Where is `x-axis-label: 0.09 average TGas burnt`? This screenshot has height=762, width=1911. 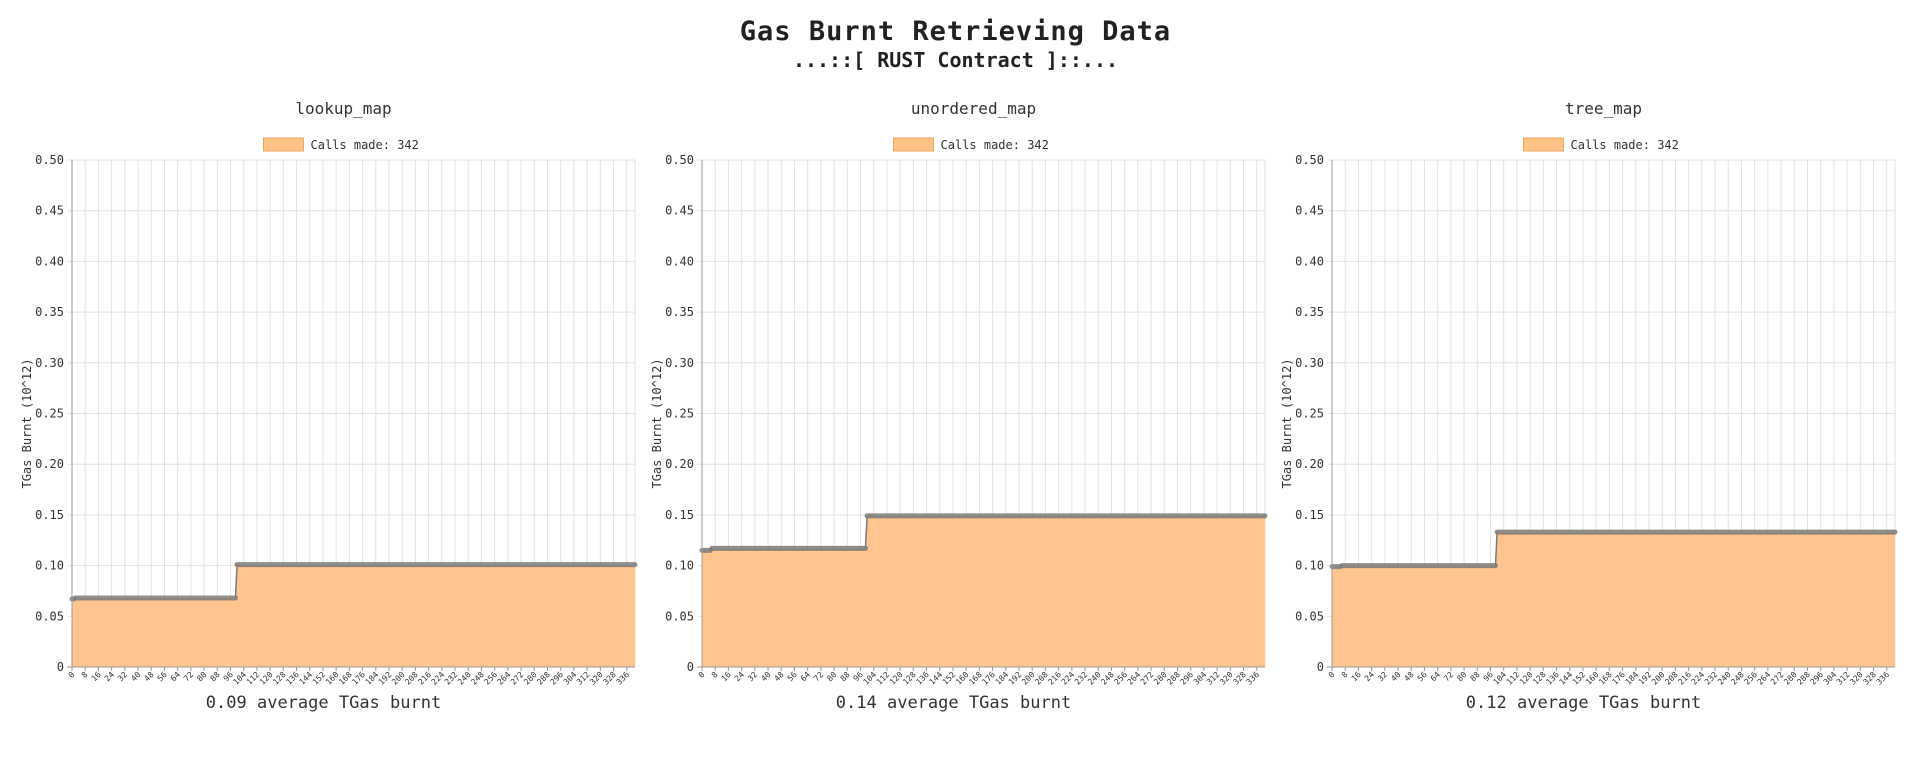
x-axis-label: 0.09 average TGas burnt is located at coordinates (323, 703).